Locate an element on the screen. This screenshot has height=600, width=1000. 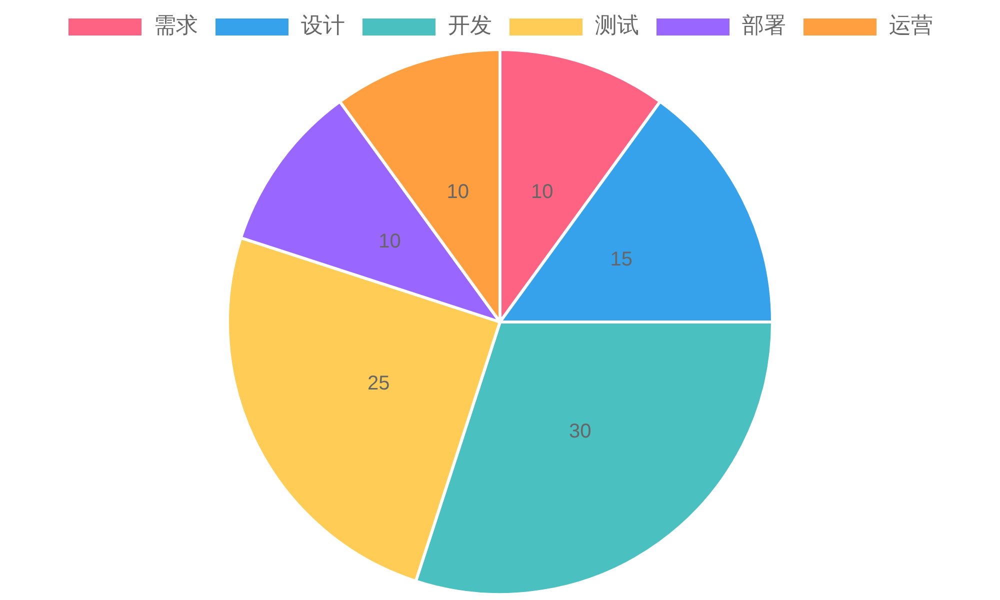
data-label: 25 is located at coordinates (378, 383).